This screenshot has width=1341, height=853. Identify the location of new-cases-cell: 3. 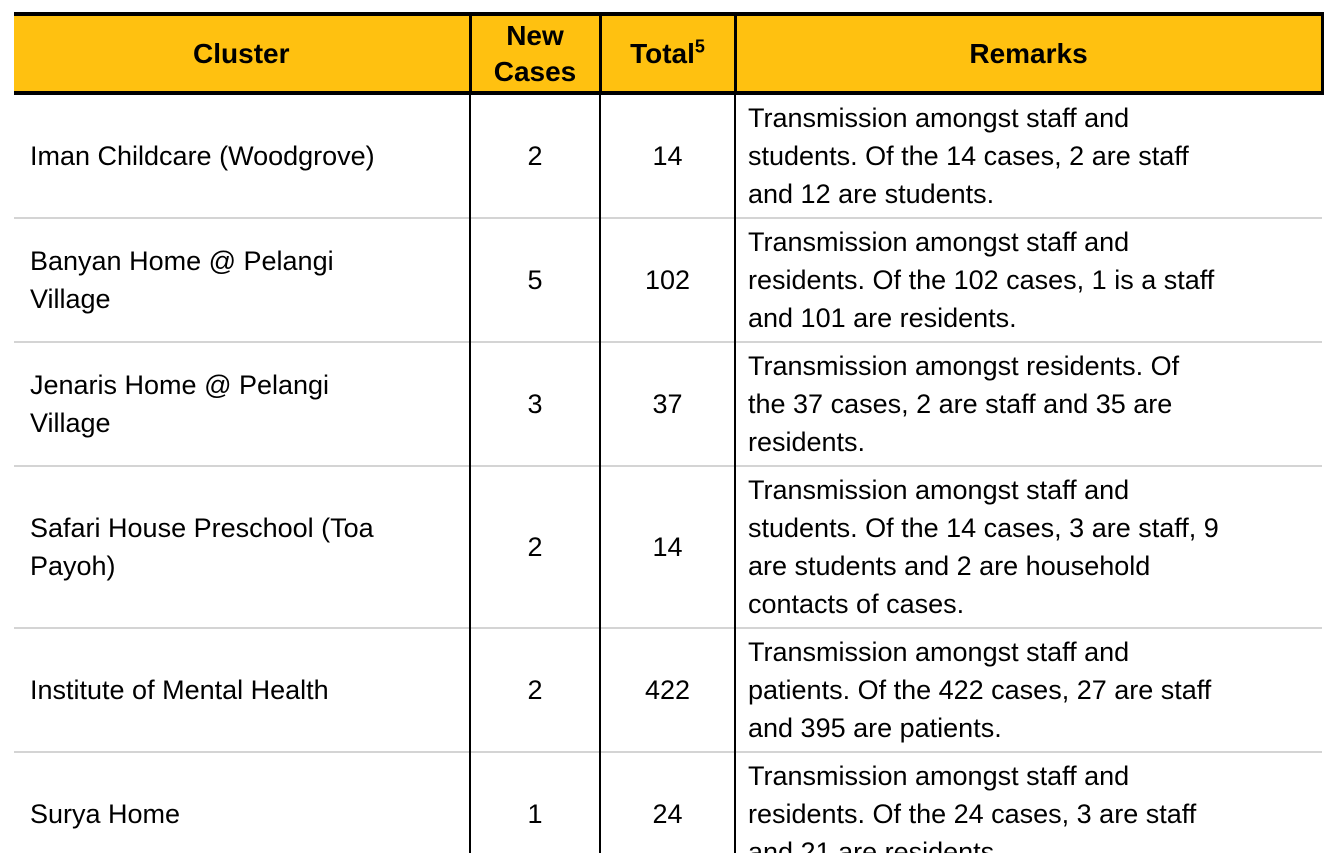
(534, 403).